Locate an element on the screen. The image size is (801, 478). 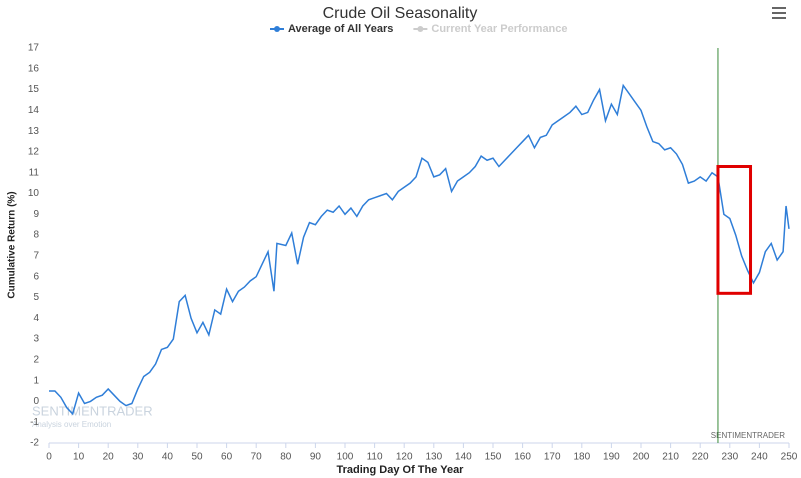
x-tick-label: 200 is located at coordinates (641, 457).